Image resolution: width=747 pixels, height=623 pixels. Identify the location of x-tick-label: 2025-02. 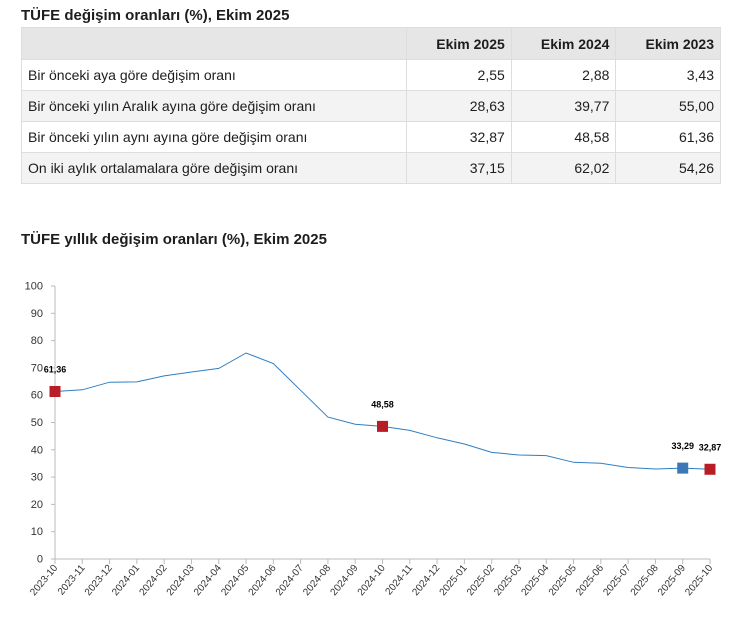
(481, 581).